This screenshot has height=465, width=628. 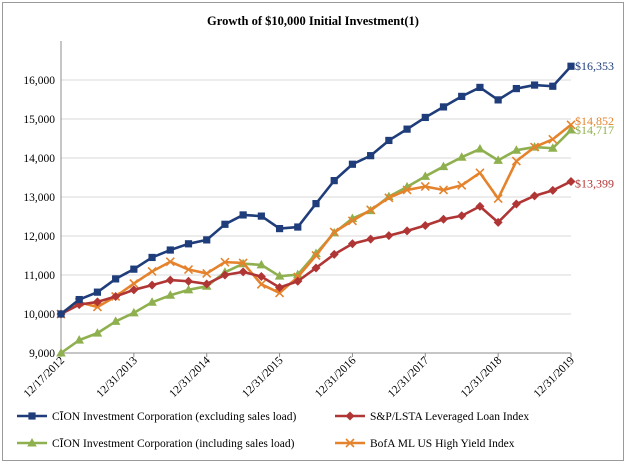 I want to click on y-tick-label: 14,000, so click(x=39, y=159).